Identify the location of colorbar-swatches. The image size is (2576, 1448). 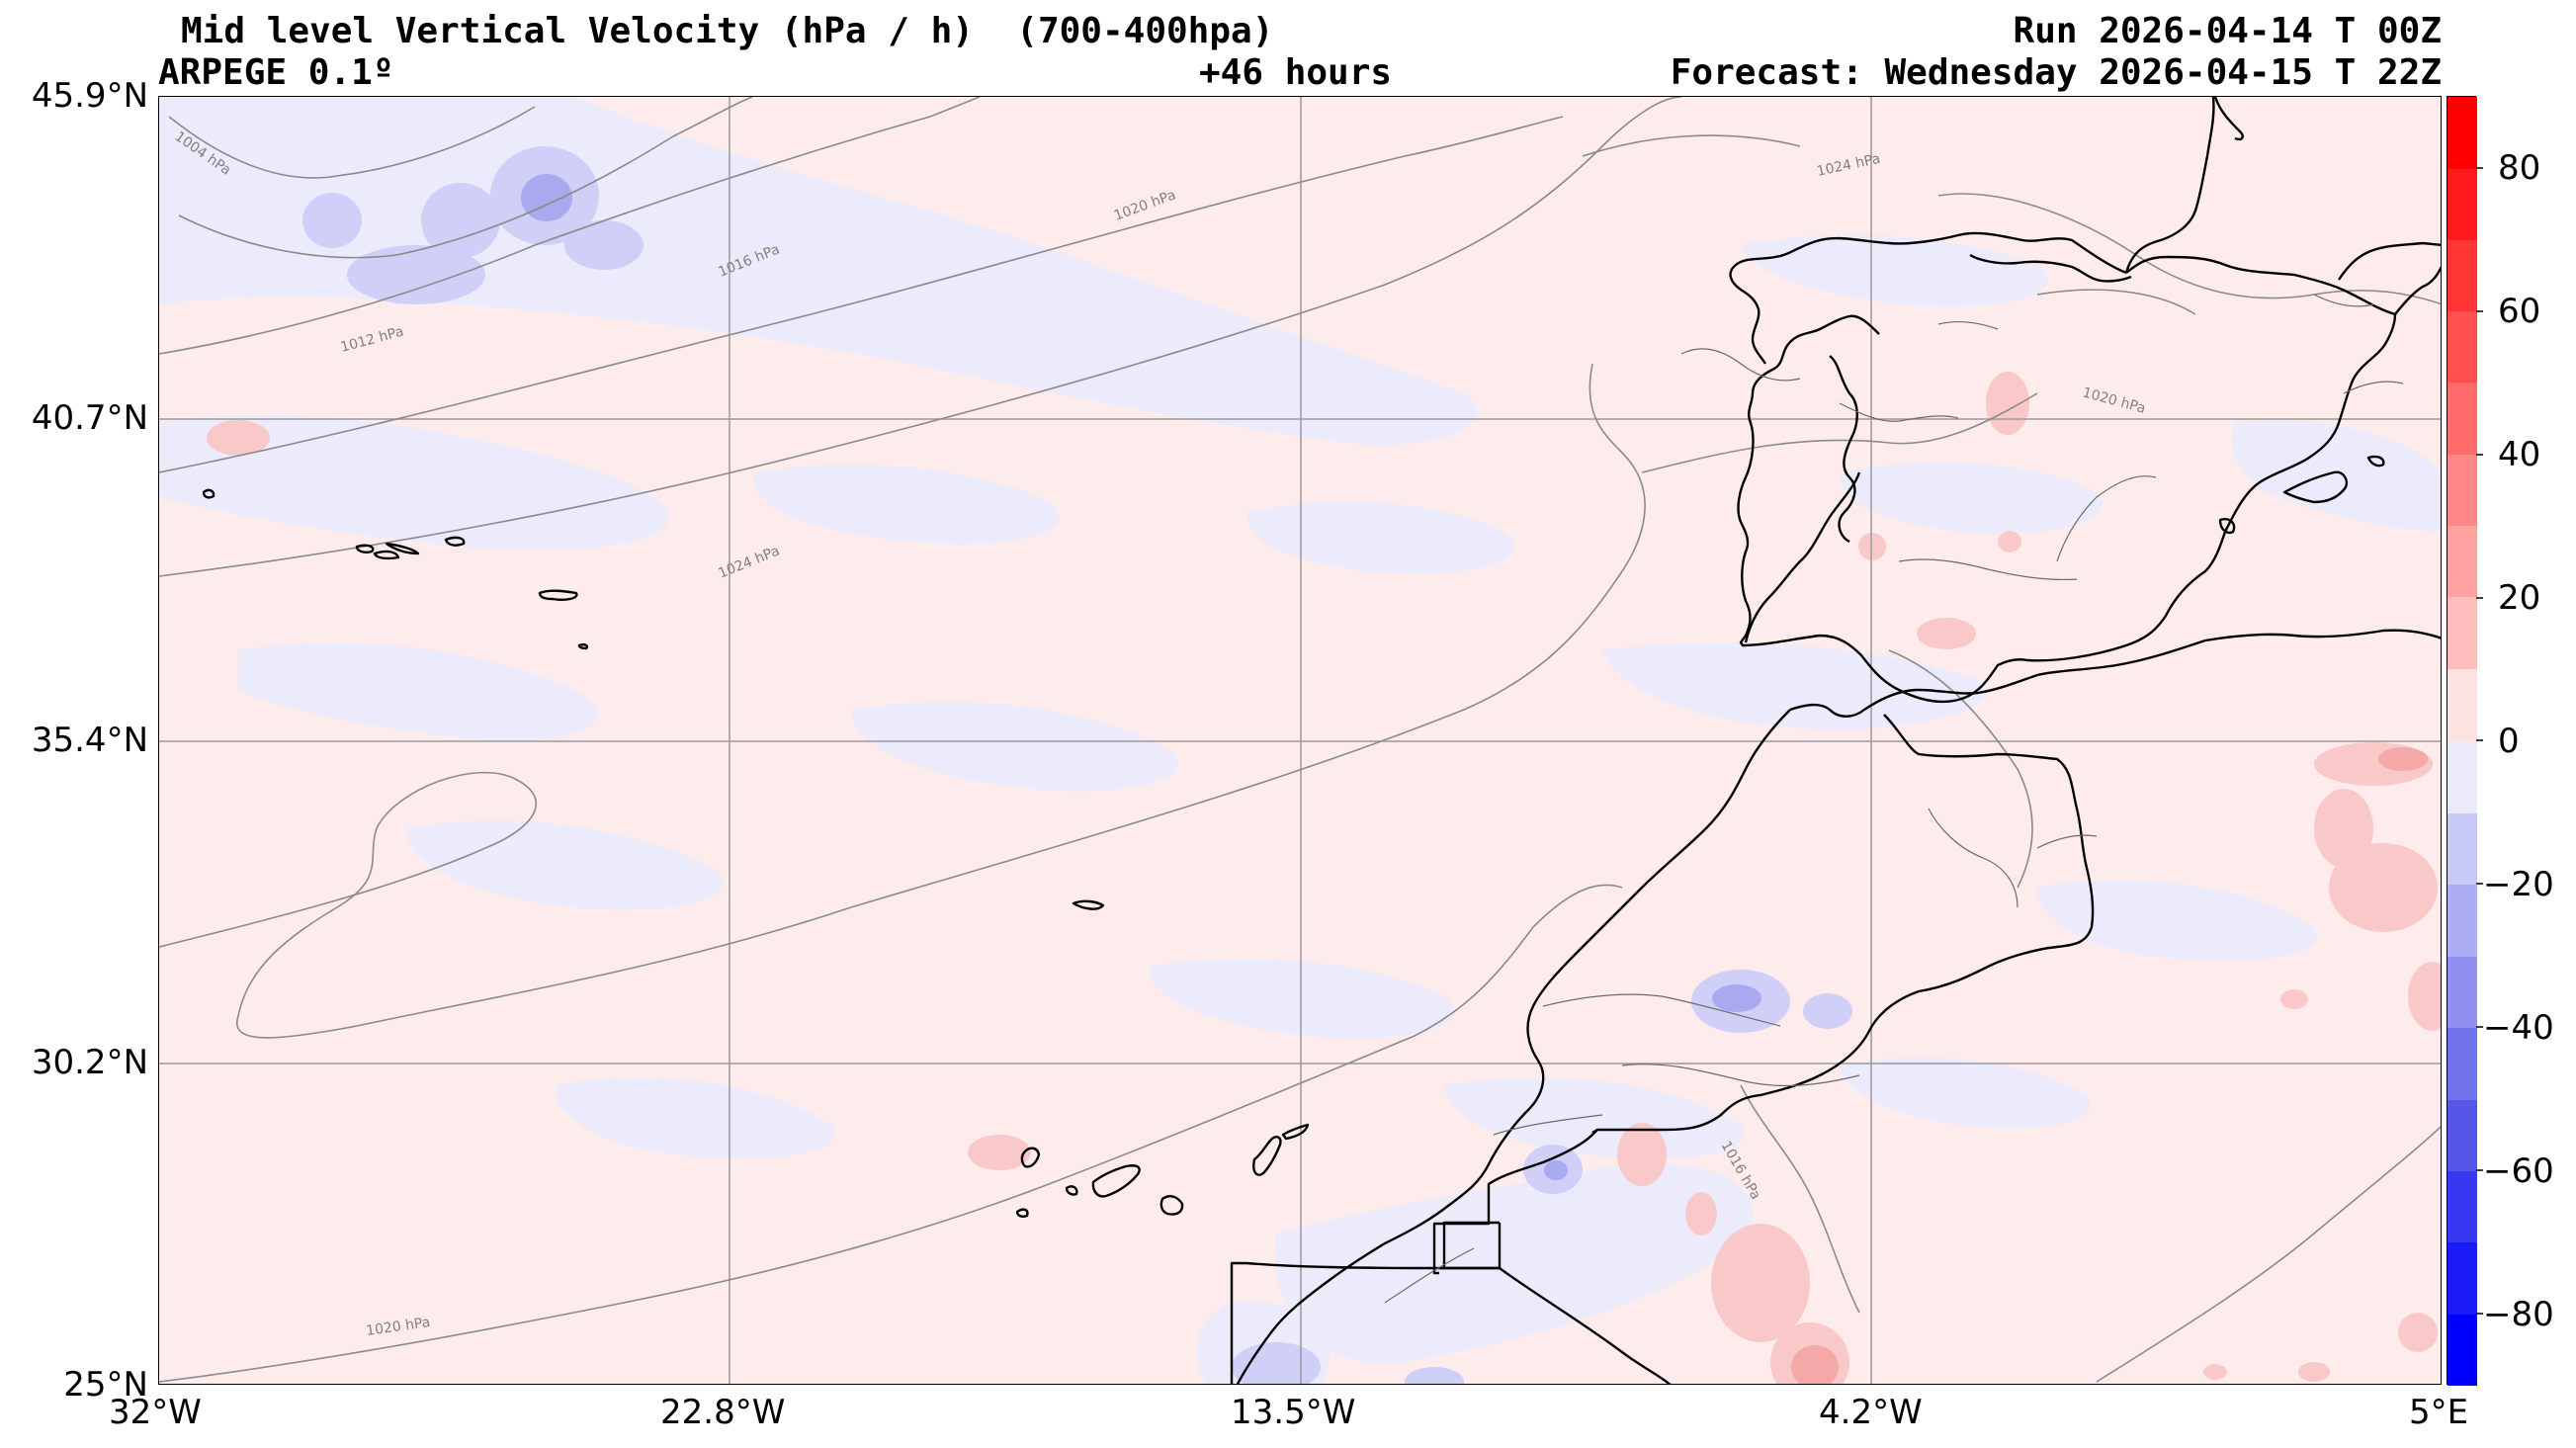
(2462, 741).